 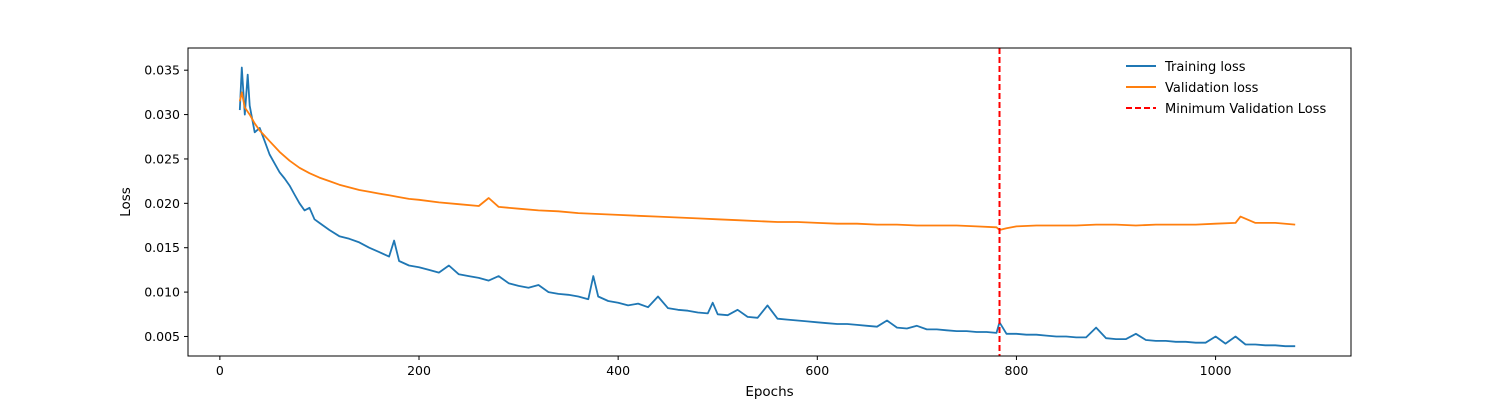 I want to click on x-axis-ticks: 0 200 400 600 800 1000, so click(x=724, y=367).